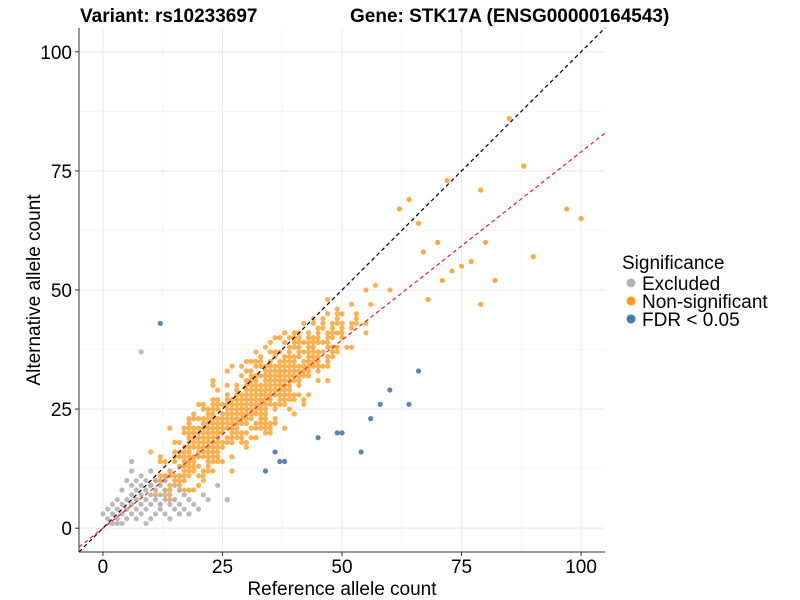 This screenshot has width=800, height=600. What do you see at coordinates (103, 567) in the screenshot?
I see `x-tick-label: 0` at bounding box center [103, 567].